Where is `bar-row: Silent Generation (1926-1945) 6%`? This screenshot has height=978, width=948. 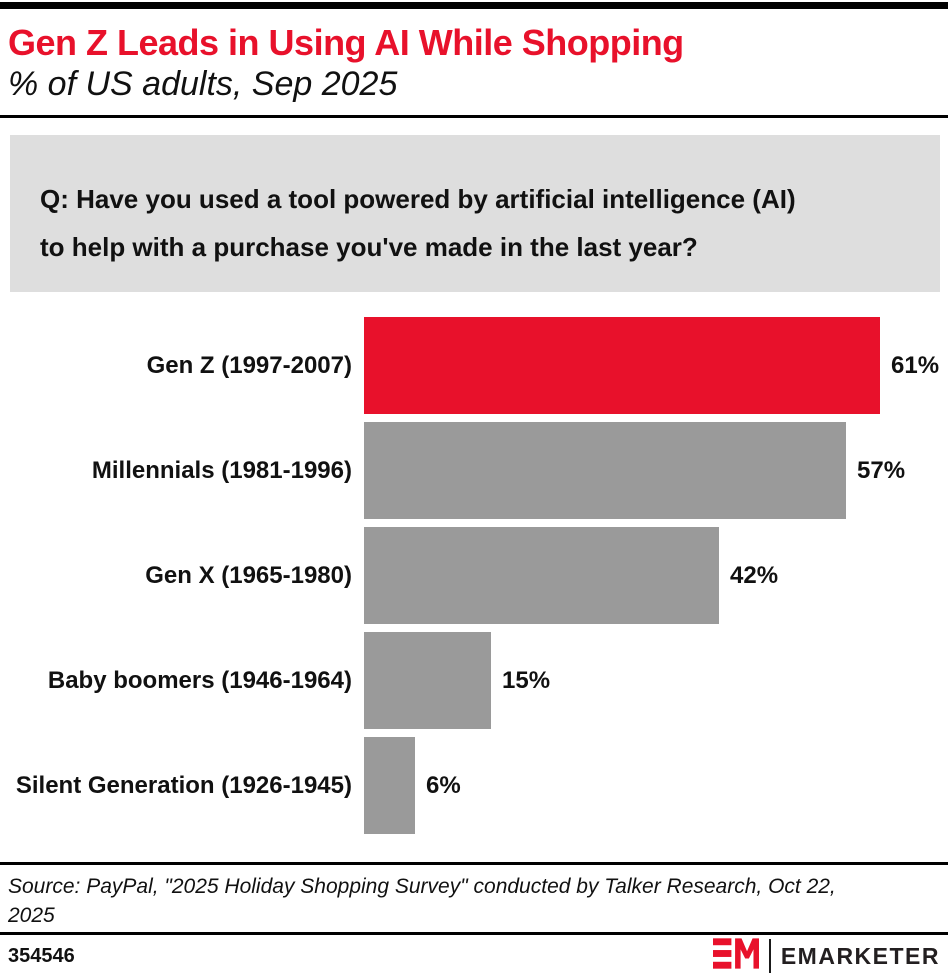
bar-row: Silent Generation (1926-1945) 6% is located at coordinates (474, 785).